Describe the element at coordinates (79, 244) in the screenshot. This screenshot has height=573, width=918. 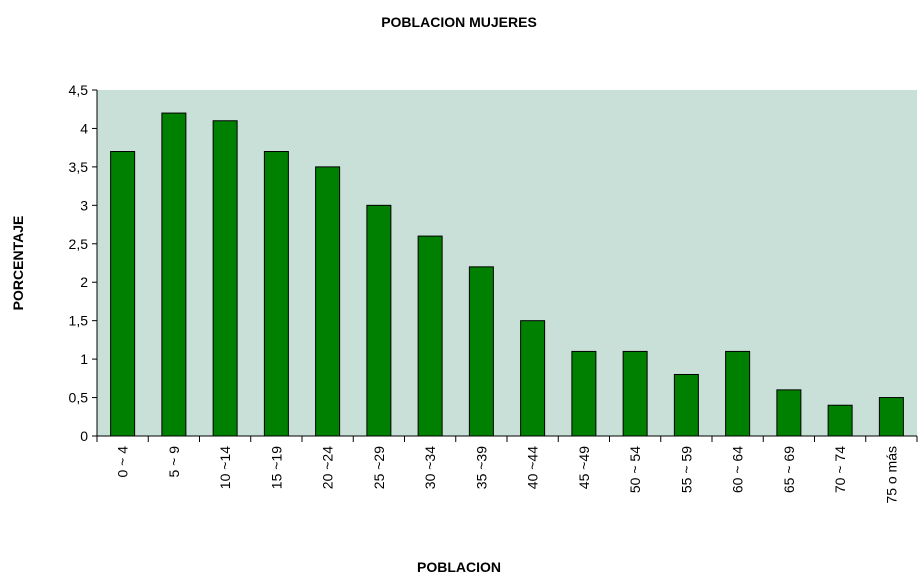
I see `y-tick-label: 2,5` at that location.